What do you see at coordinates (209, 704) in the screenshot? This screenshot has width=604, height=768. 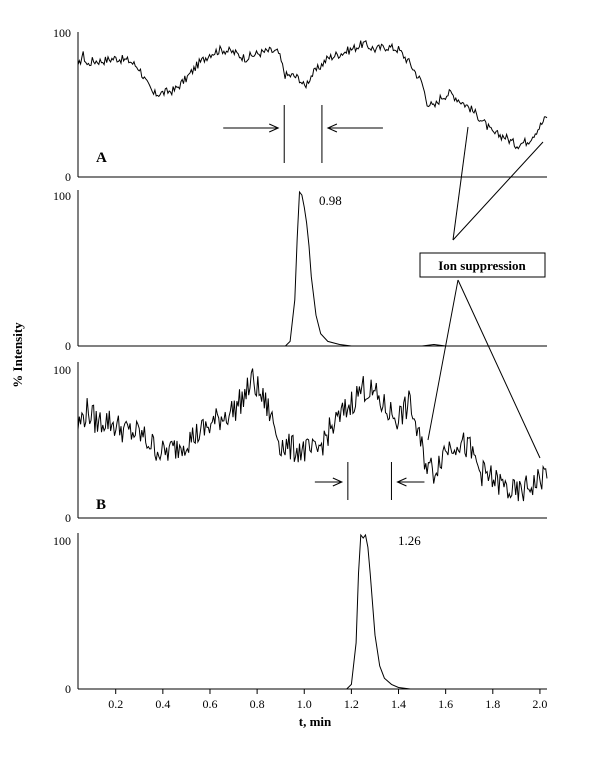 I see `x-tick-label-2: 0.6` at bounding box center [209, 704].